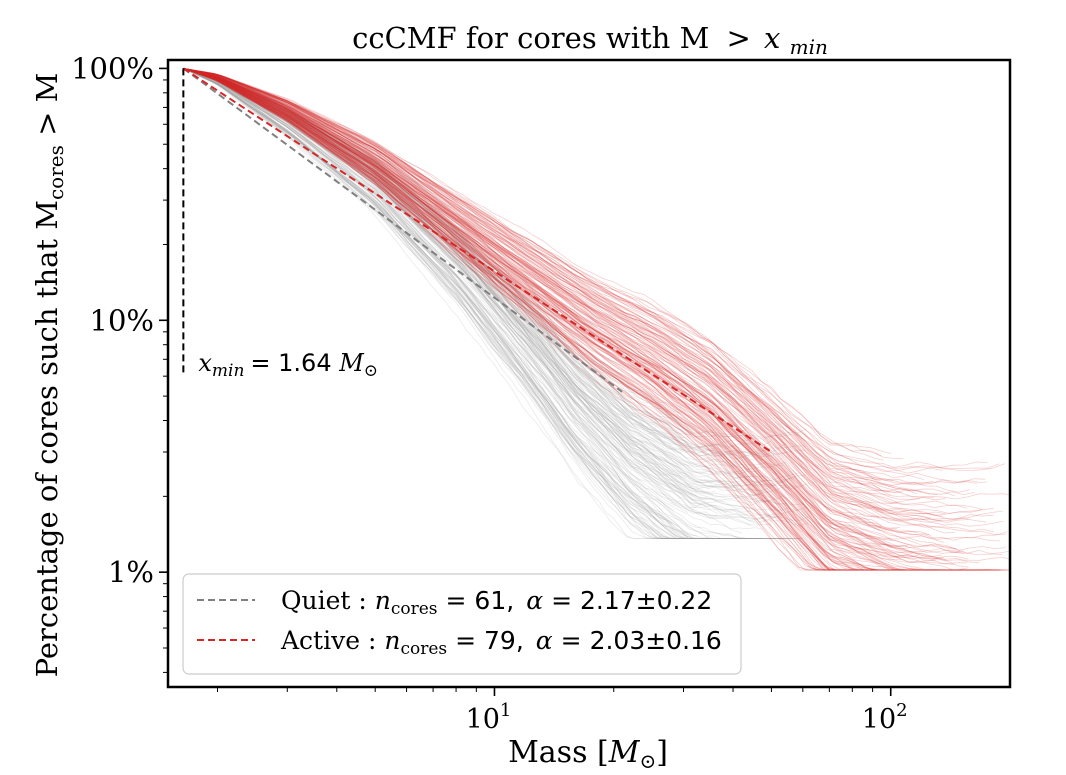 The image size is (1066, 775). What do you see at coordinates (351, 363) in the screenshot?
I see `xmin-label-unit: M` at bounding box center [351, 363].